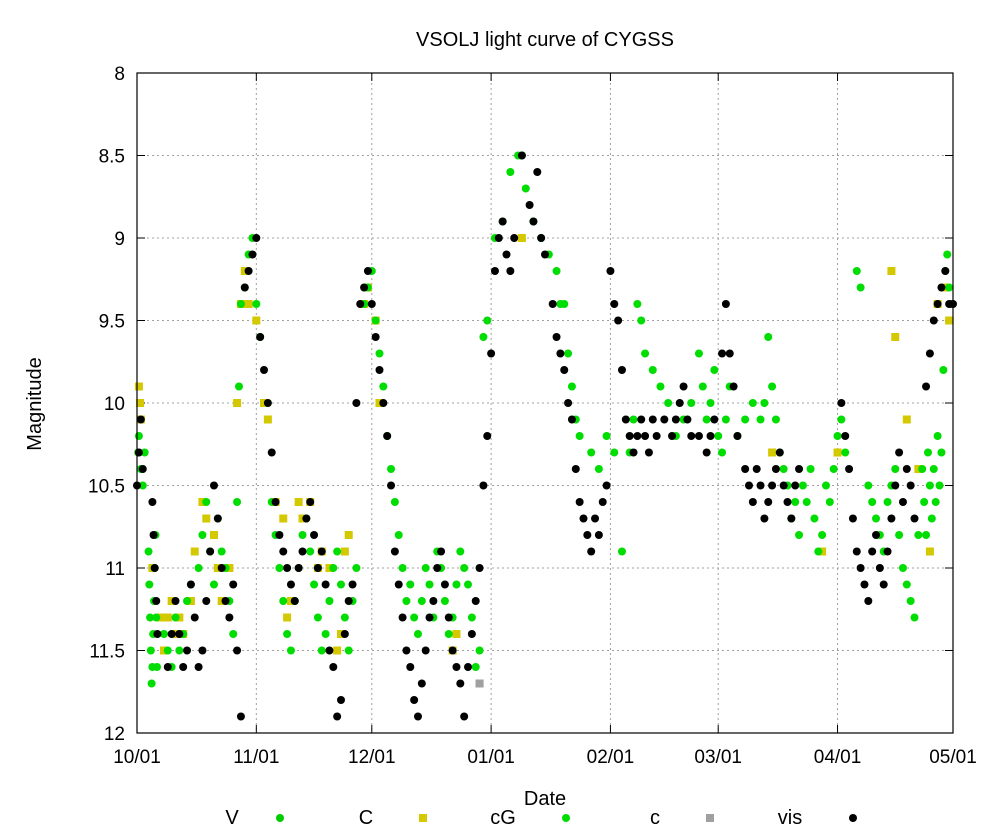  What do you see at coordinates (114, 734) in the screenshot?
I see `y-tick-label: 12` at bounding box center [114, 734].